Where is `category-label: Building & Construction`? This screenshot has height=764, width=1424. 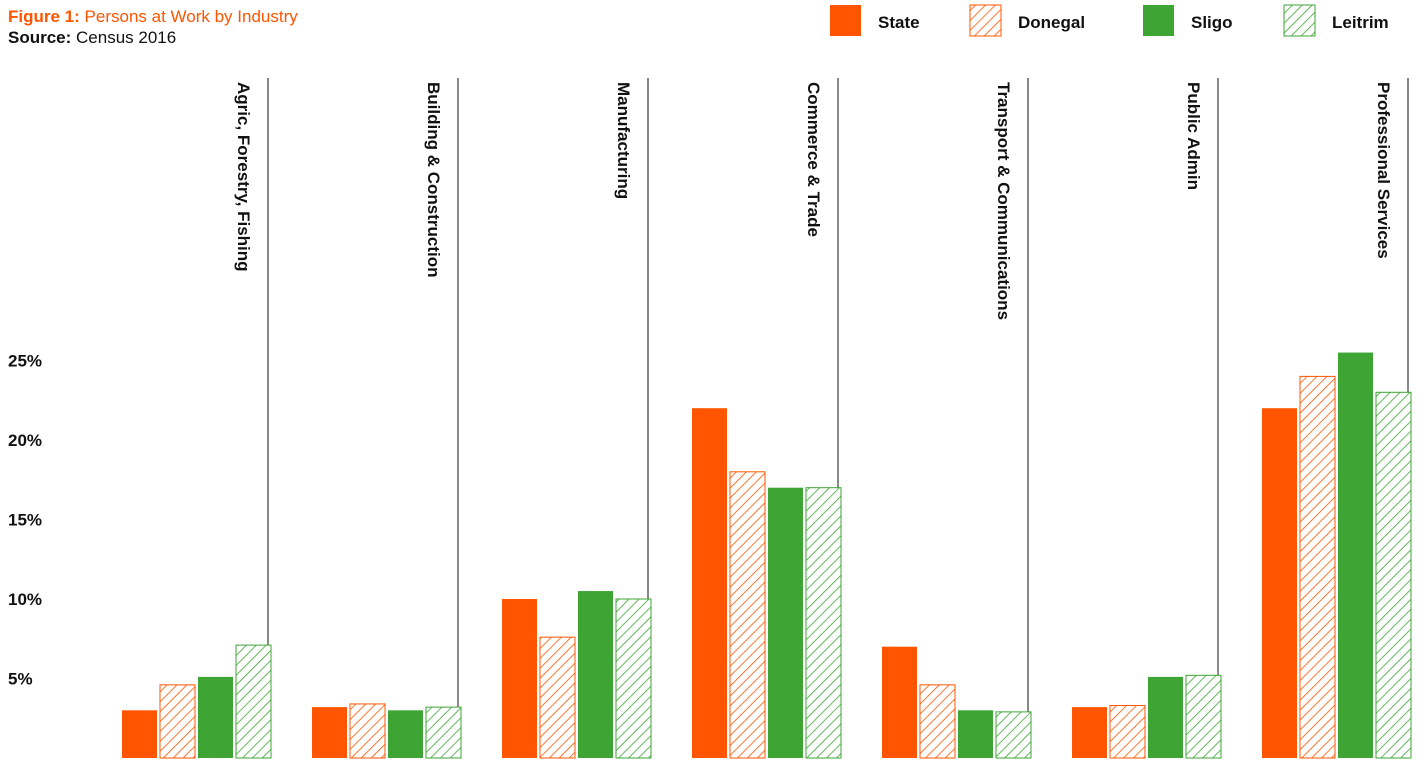 category-label: Building & Construction is located at coordinates (433, 179).